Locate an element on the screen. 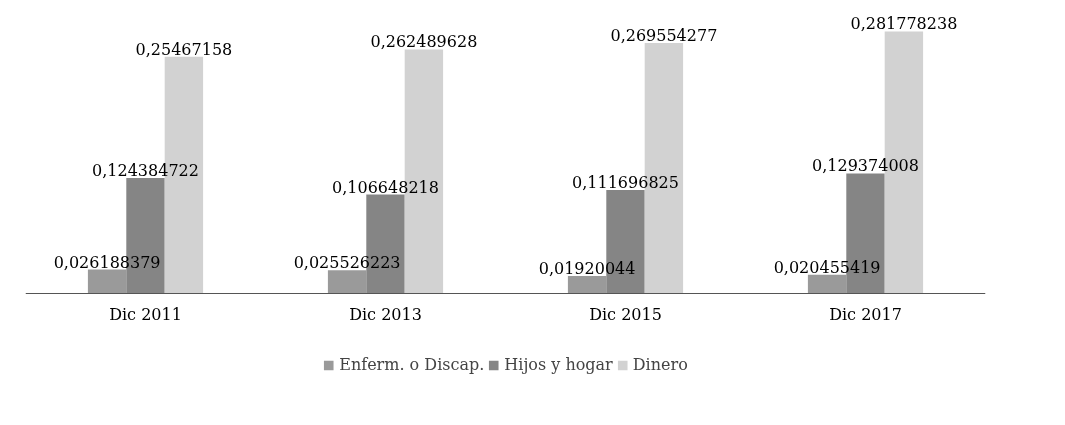 The width and height of the screenshot is (1065, 425). legend-label: Hijos y hogar is located at coordinates (558, 364).